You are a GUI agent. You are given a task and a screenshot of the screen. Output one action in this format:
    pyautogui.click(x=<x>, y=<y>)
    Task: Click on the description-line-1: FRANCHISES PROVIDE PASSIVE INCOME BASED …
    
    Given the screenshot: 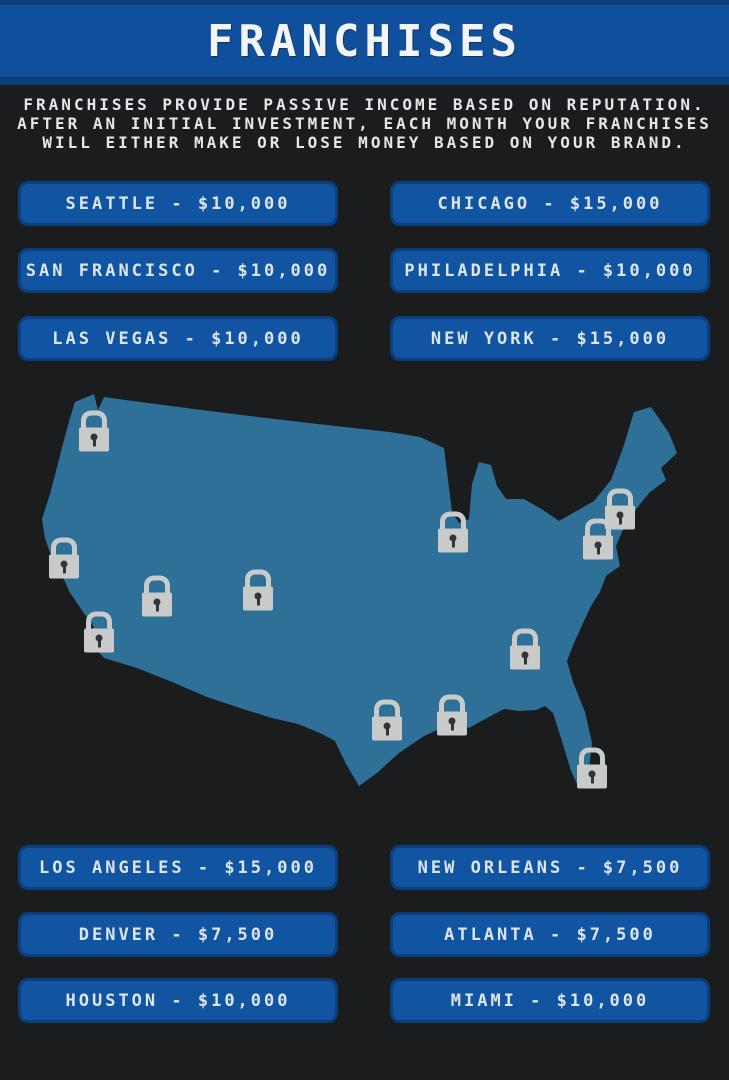 What is the action you would take?
    pyautogui.click(x=364, y=104)
    